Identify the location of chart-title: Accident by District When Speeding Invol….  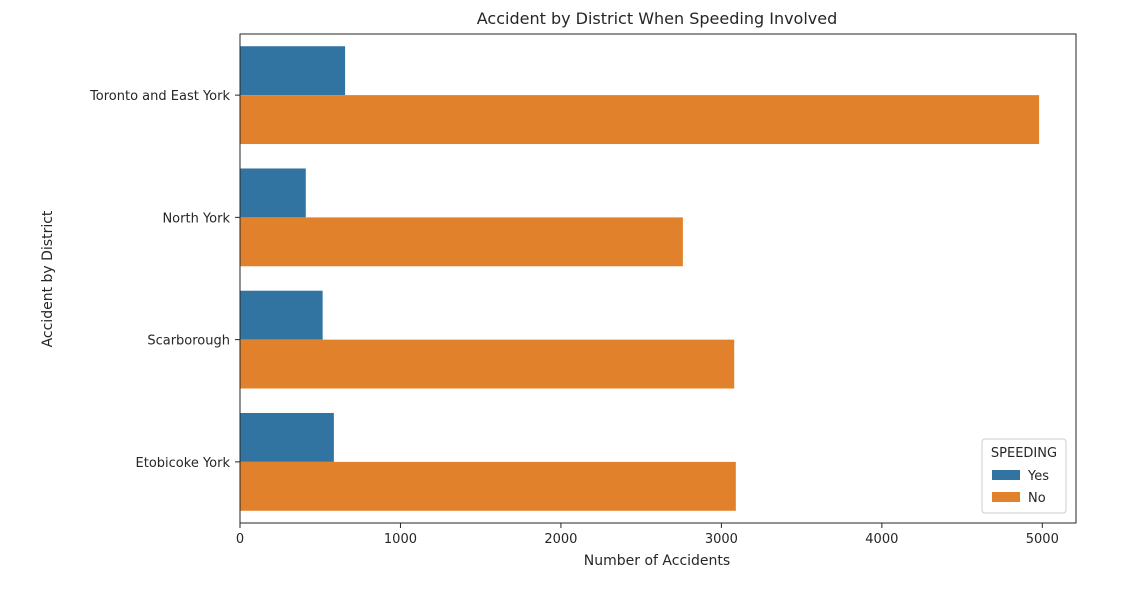
(657, 18).